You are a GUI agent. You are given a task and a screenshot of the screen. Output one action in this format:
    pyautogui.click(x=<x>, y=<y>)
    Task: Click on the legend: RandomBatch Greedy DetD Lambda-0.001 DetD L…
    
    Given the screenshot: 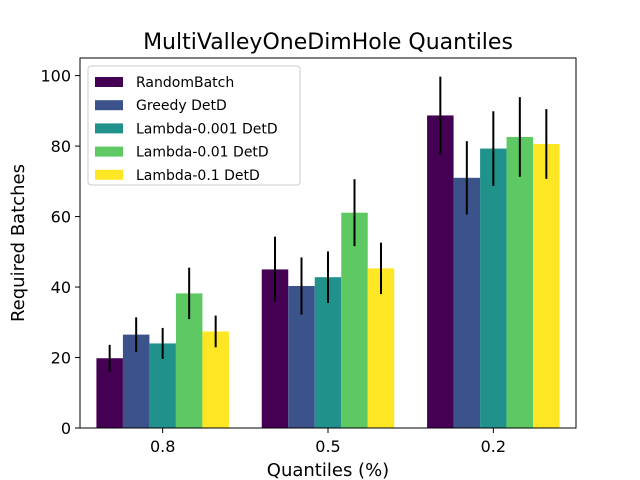 What is the action you would take?
    pyautogui.click(x=194, y=125)
    